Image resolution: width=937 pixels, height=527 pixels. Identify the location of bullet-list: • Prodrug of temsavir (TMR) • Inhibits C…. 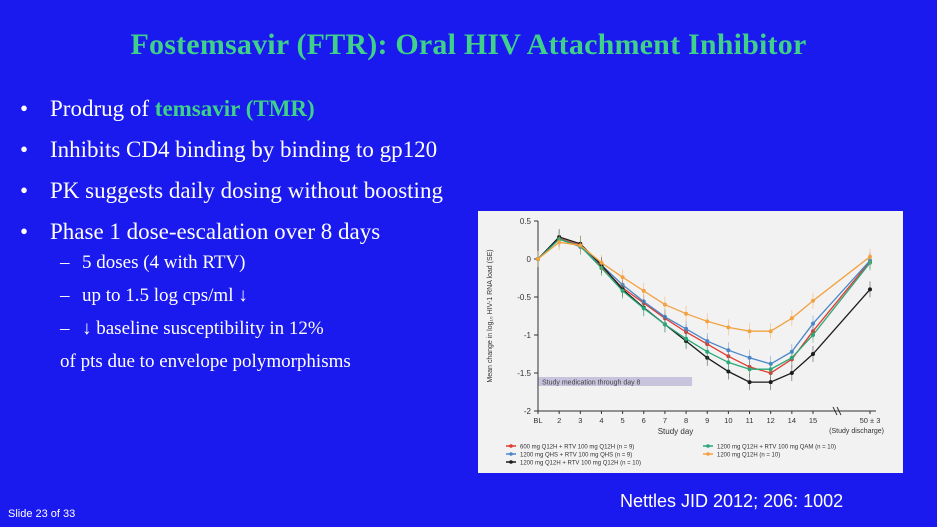
(231, 178).